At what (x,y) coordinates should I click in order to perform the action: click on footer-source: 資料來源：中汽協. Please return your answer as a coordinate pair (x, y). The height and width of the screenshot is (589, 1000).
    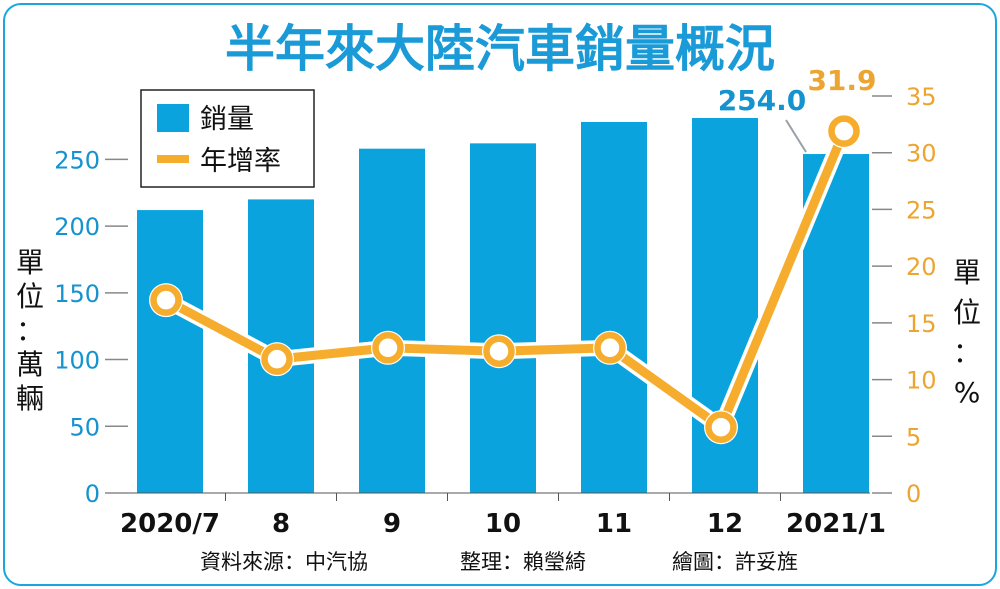
    Looking at the image, I should click on (284, 562).